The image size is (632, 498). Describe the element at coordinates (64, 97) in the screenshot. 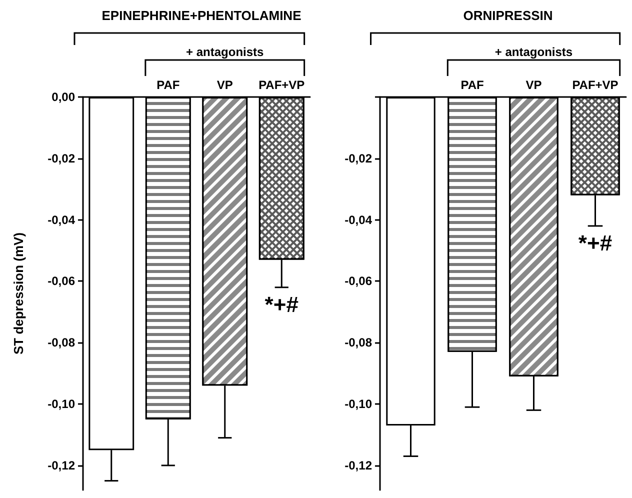

I see `y-tick-label: 0,00` at that location.